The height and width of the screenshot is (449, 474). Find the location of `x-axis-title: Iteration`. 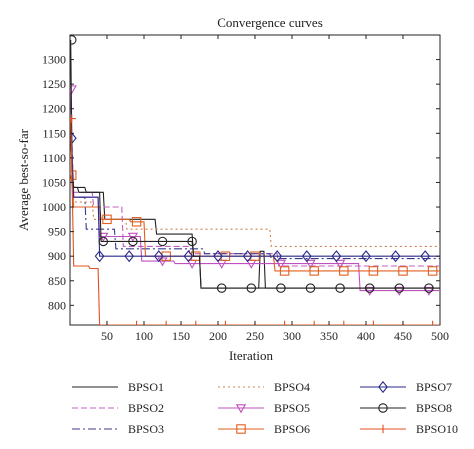

x-axis-title: Iteration is located at coordinates (251, 355).